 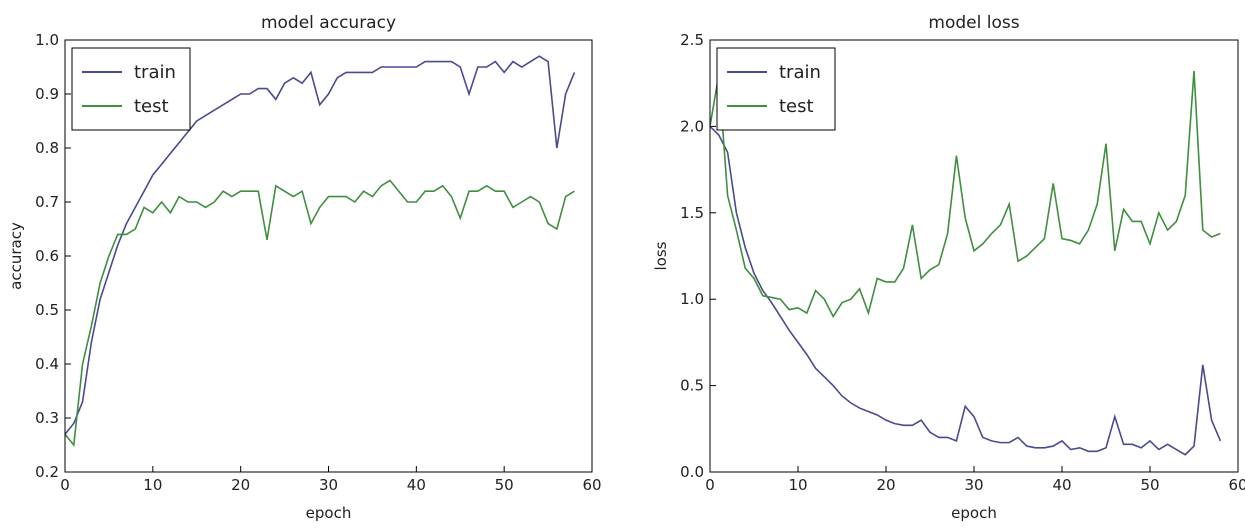 I want to click on chart-title: model loss, so click(x=973, y=23).